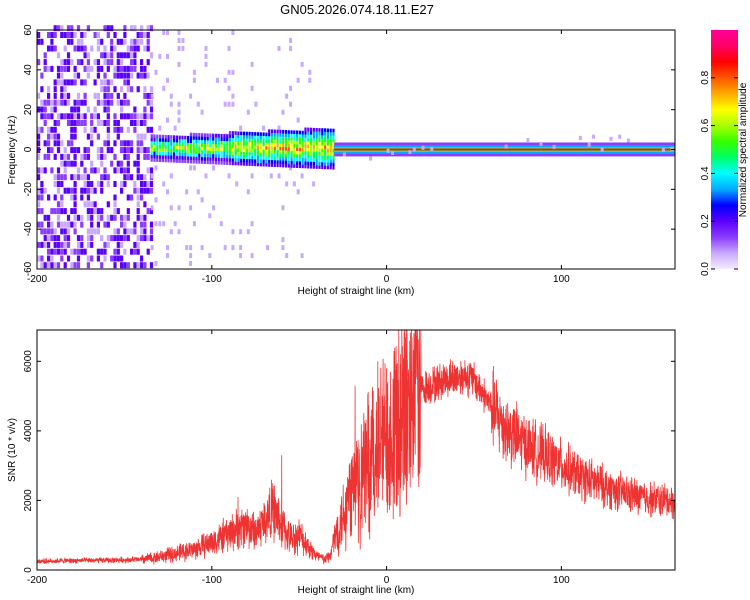 The width and height of the screenshot is (750, 600). What do you see at coordinates (212, 580) in the screenshot?
I see `snr-xtick-label: -100` at bounding box center [212, 580].